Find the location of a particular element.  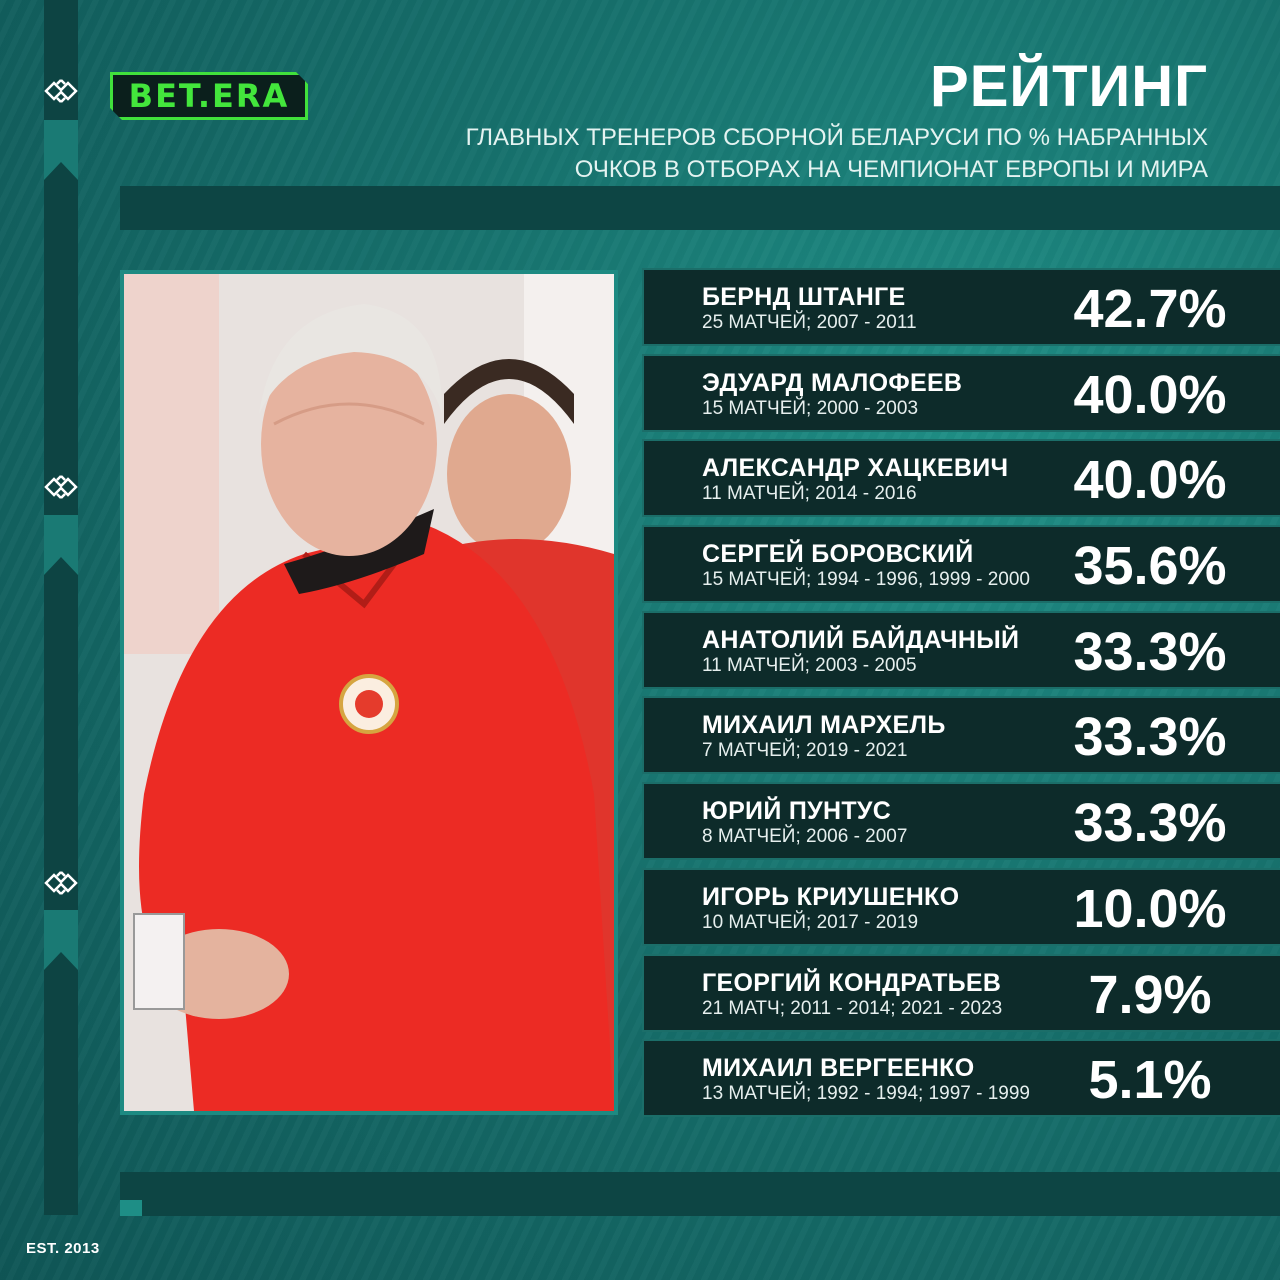

points-percentage: 10.0% is located at coordinates (1150, 908).